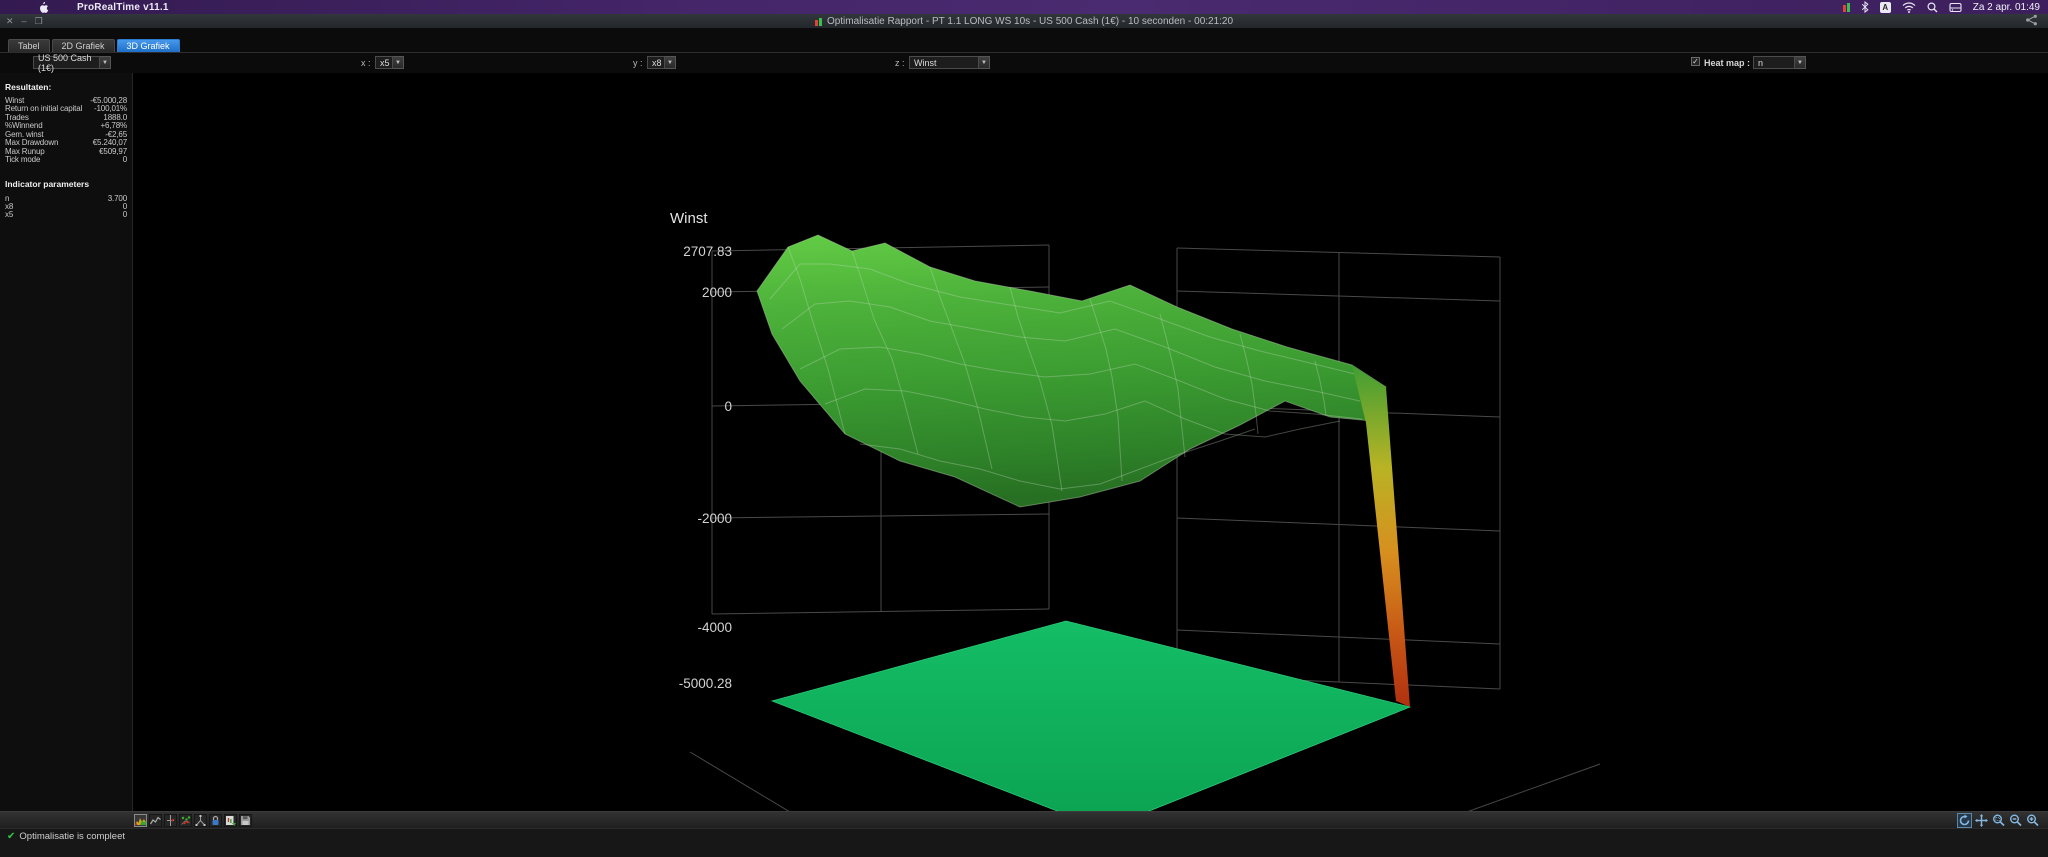 The width and height of the screenshot is (2048, 857). Describe the element at coordinates (1932, 7) in the screenshot. I see `spotlight-icon` at that location.